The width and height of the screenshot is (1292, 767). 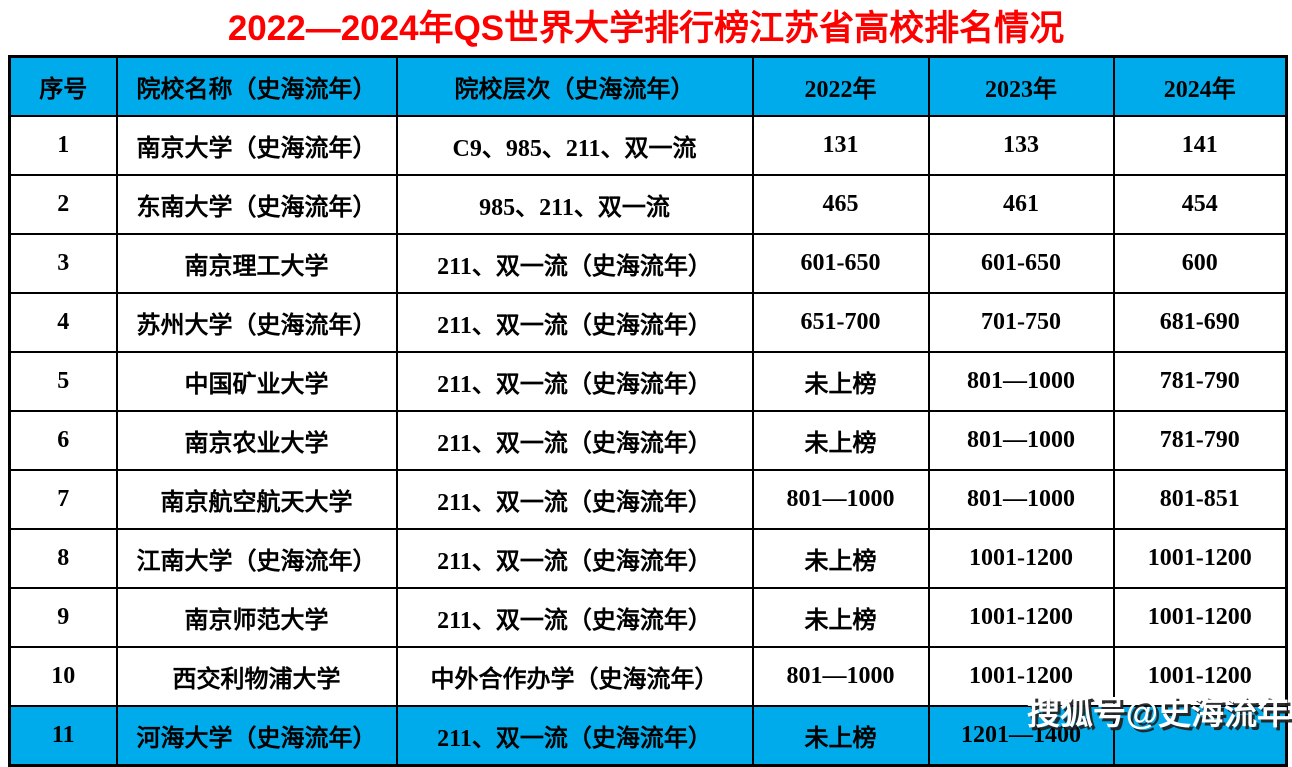 What do you see at coordinates (1021, 263) in the screenshot?
I see `cell-y2023: 601-650` at bounding box center [1021, 263].